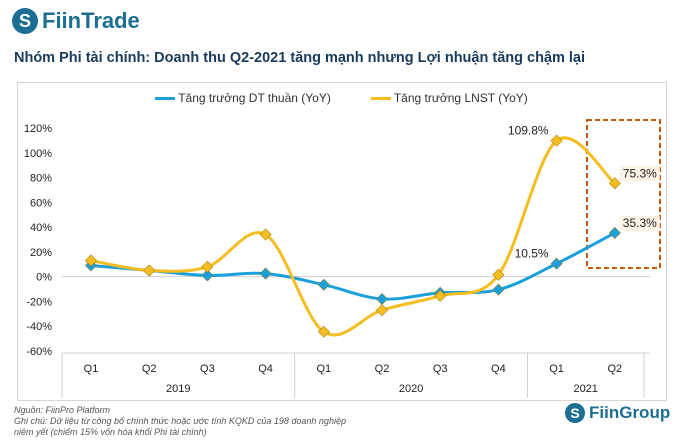 The height and width of the screenshot is (447, 683). I want to click on y-tick-label: 100%, so click(38, 154).